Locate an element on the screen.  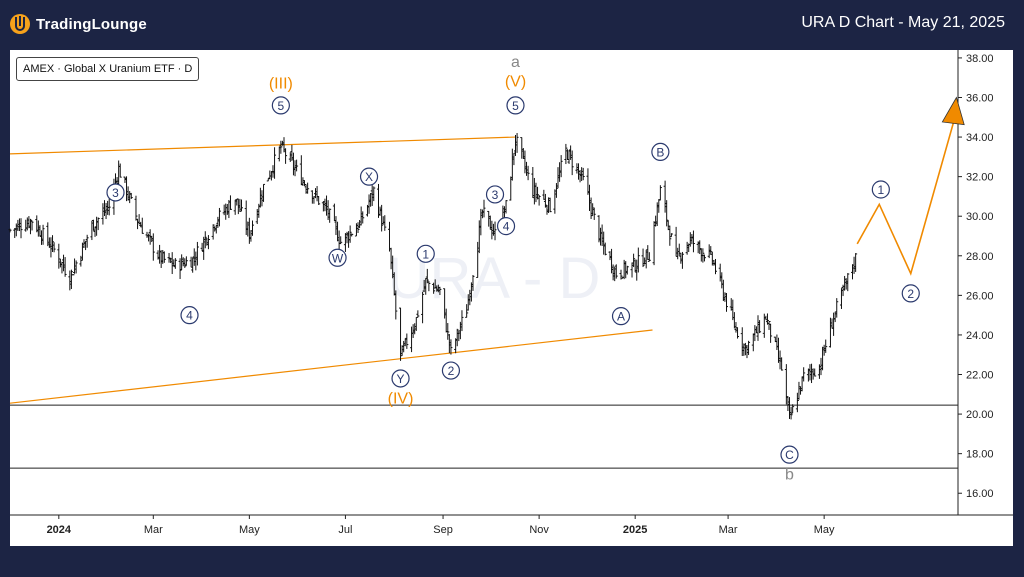
y-tick-label: 38.00 is located at coordinates (980, 59).